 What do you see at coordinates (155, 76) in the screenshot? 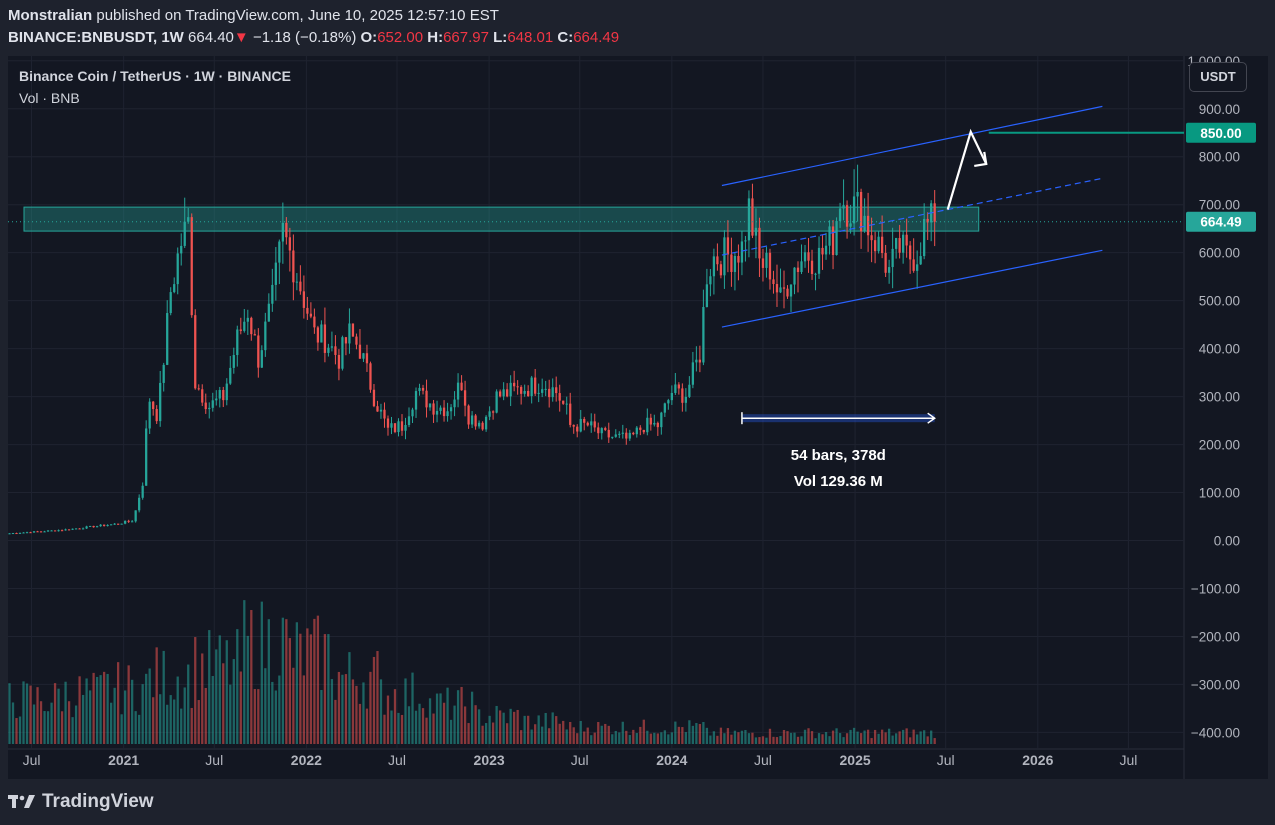
I see `legend-title: Binance Coin / TetherUS · 1W · BINANCE` at bounding box center [155, 76].